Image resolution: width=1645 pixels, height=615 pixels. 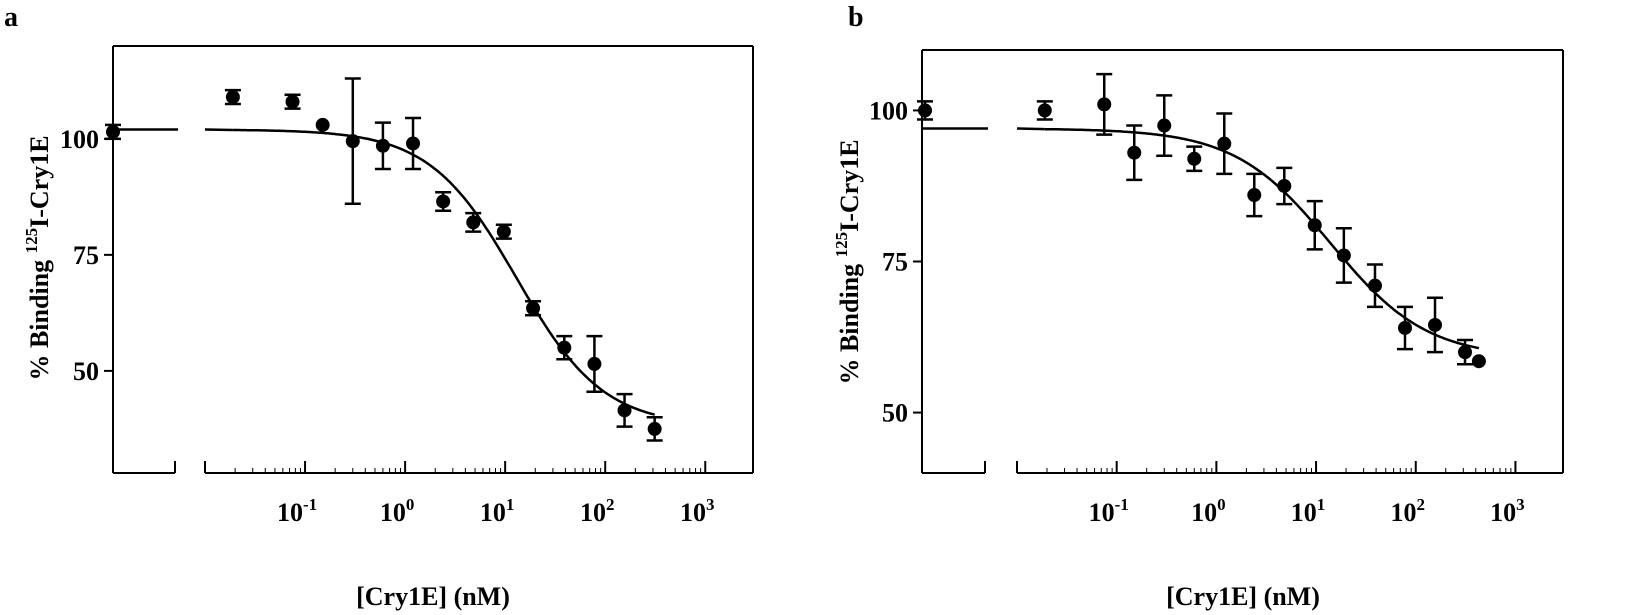 What do you see at coordinates (856, 17) in the screenshot?
I see `panel-b-letter: b` at bounding box center [856, 17].